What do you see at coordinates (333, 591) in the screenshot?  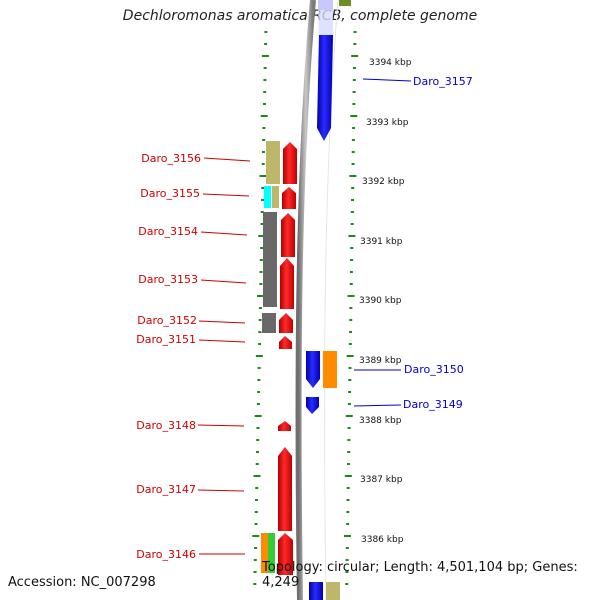 I see `cog-bar-bottom` at bounding box center [333, 591].